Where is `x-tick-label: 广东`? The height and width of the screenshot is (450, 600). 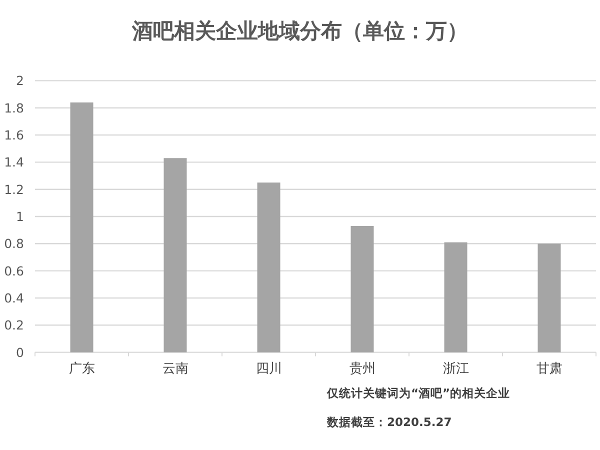 x-tick-label: 广东 is located at coordinates (81, 368).